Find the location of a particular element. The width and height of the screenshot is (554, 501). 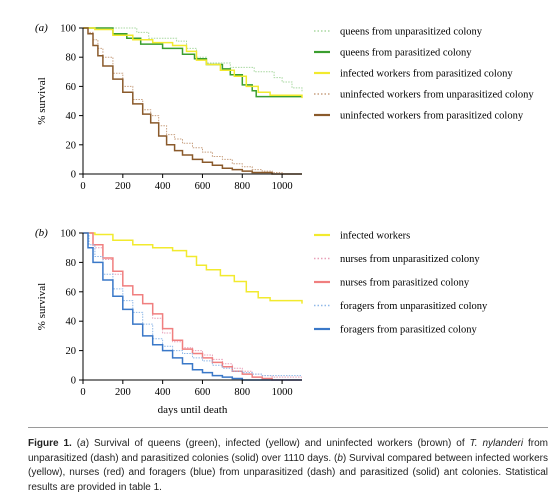

caption-divider is located at coordinates (288, 427).